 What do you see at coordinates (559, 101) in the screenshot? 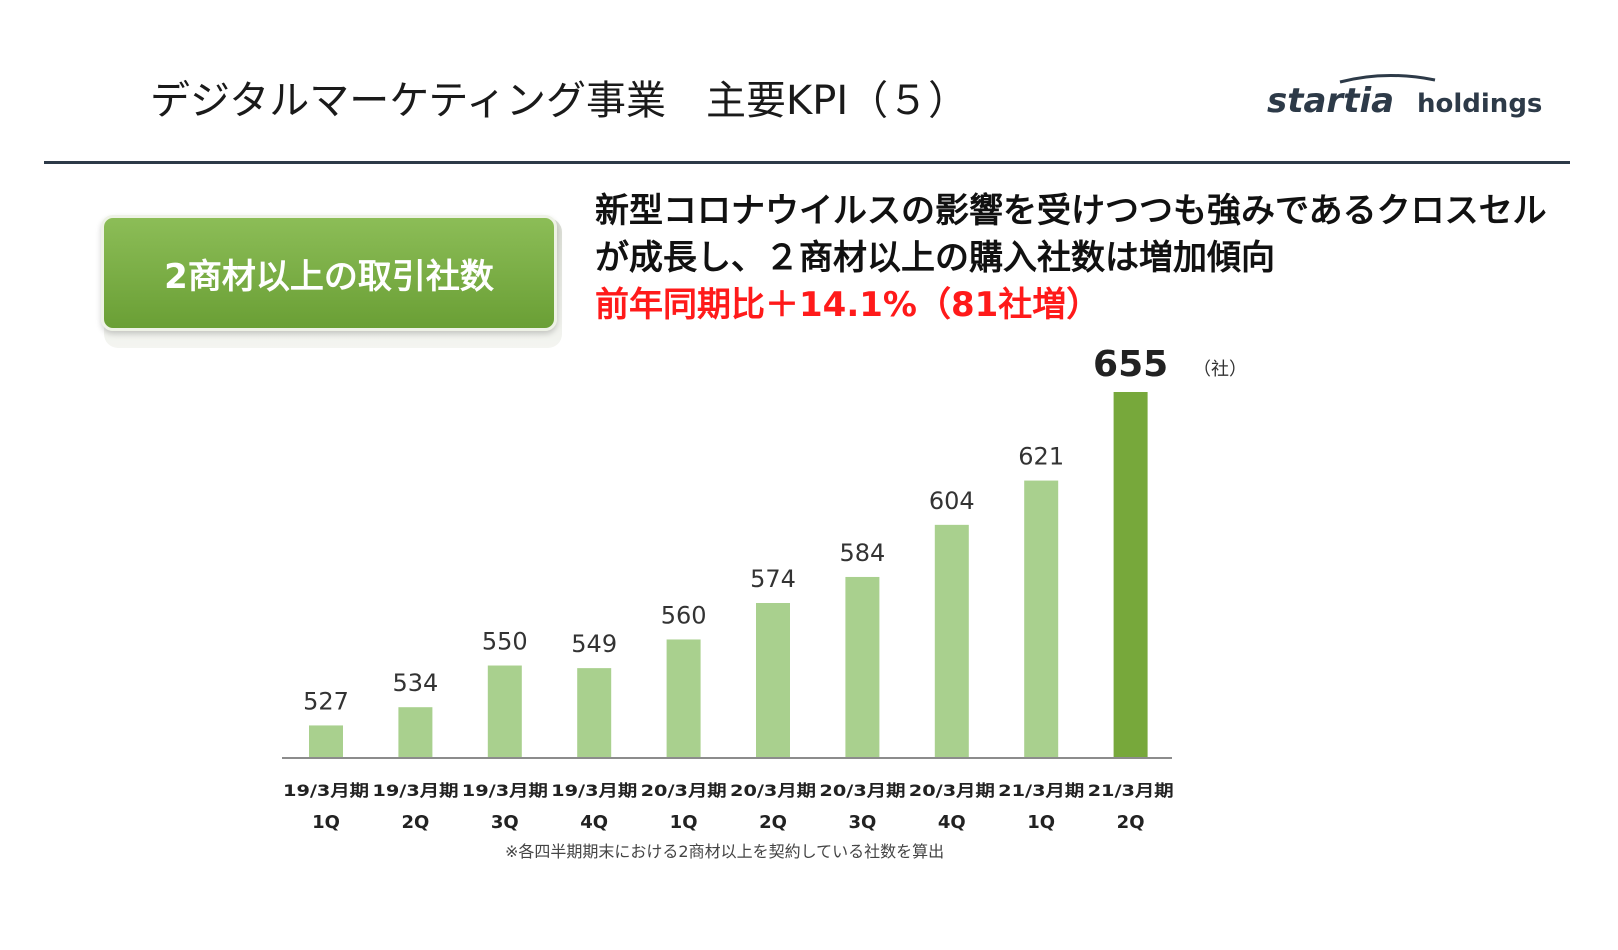
I see `page-title: デジタルマーケティング事業 主要KPI（５）` at bounding box center [559, 101].